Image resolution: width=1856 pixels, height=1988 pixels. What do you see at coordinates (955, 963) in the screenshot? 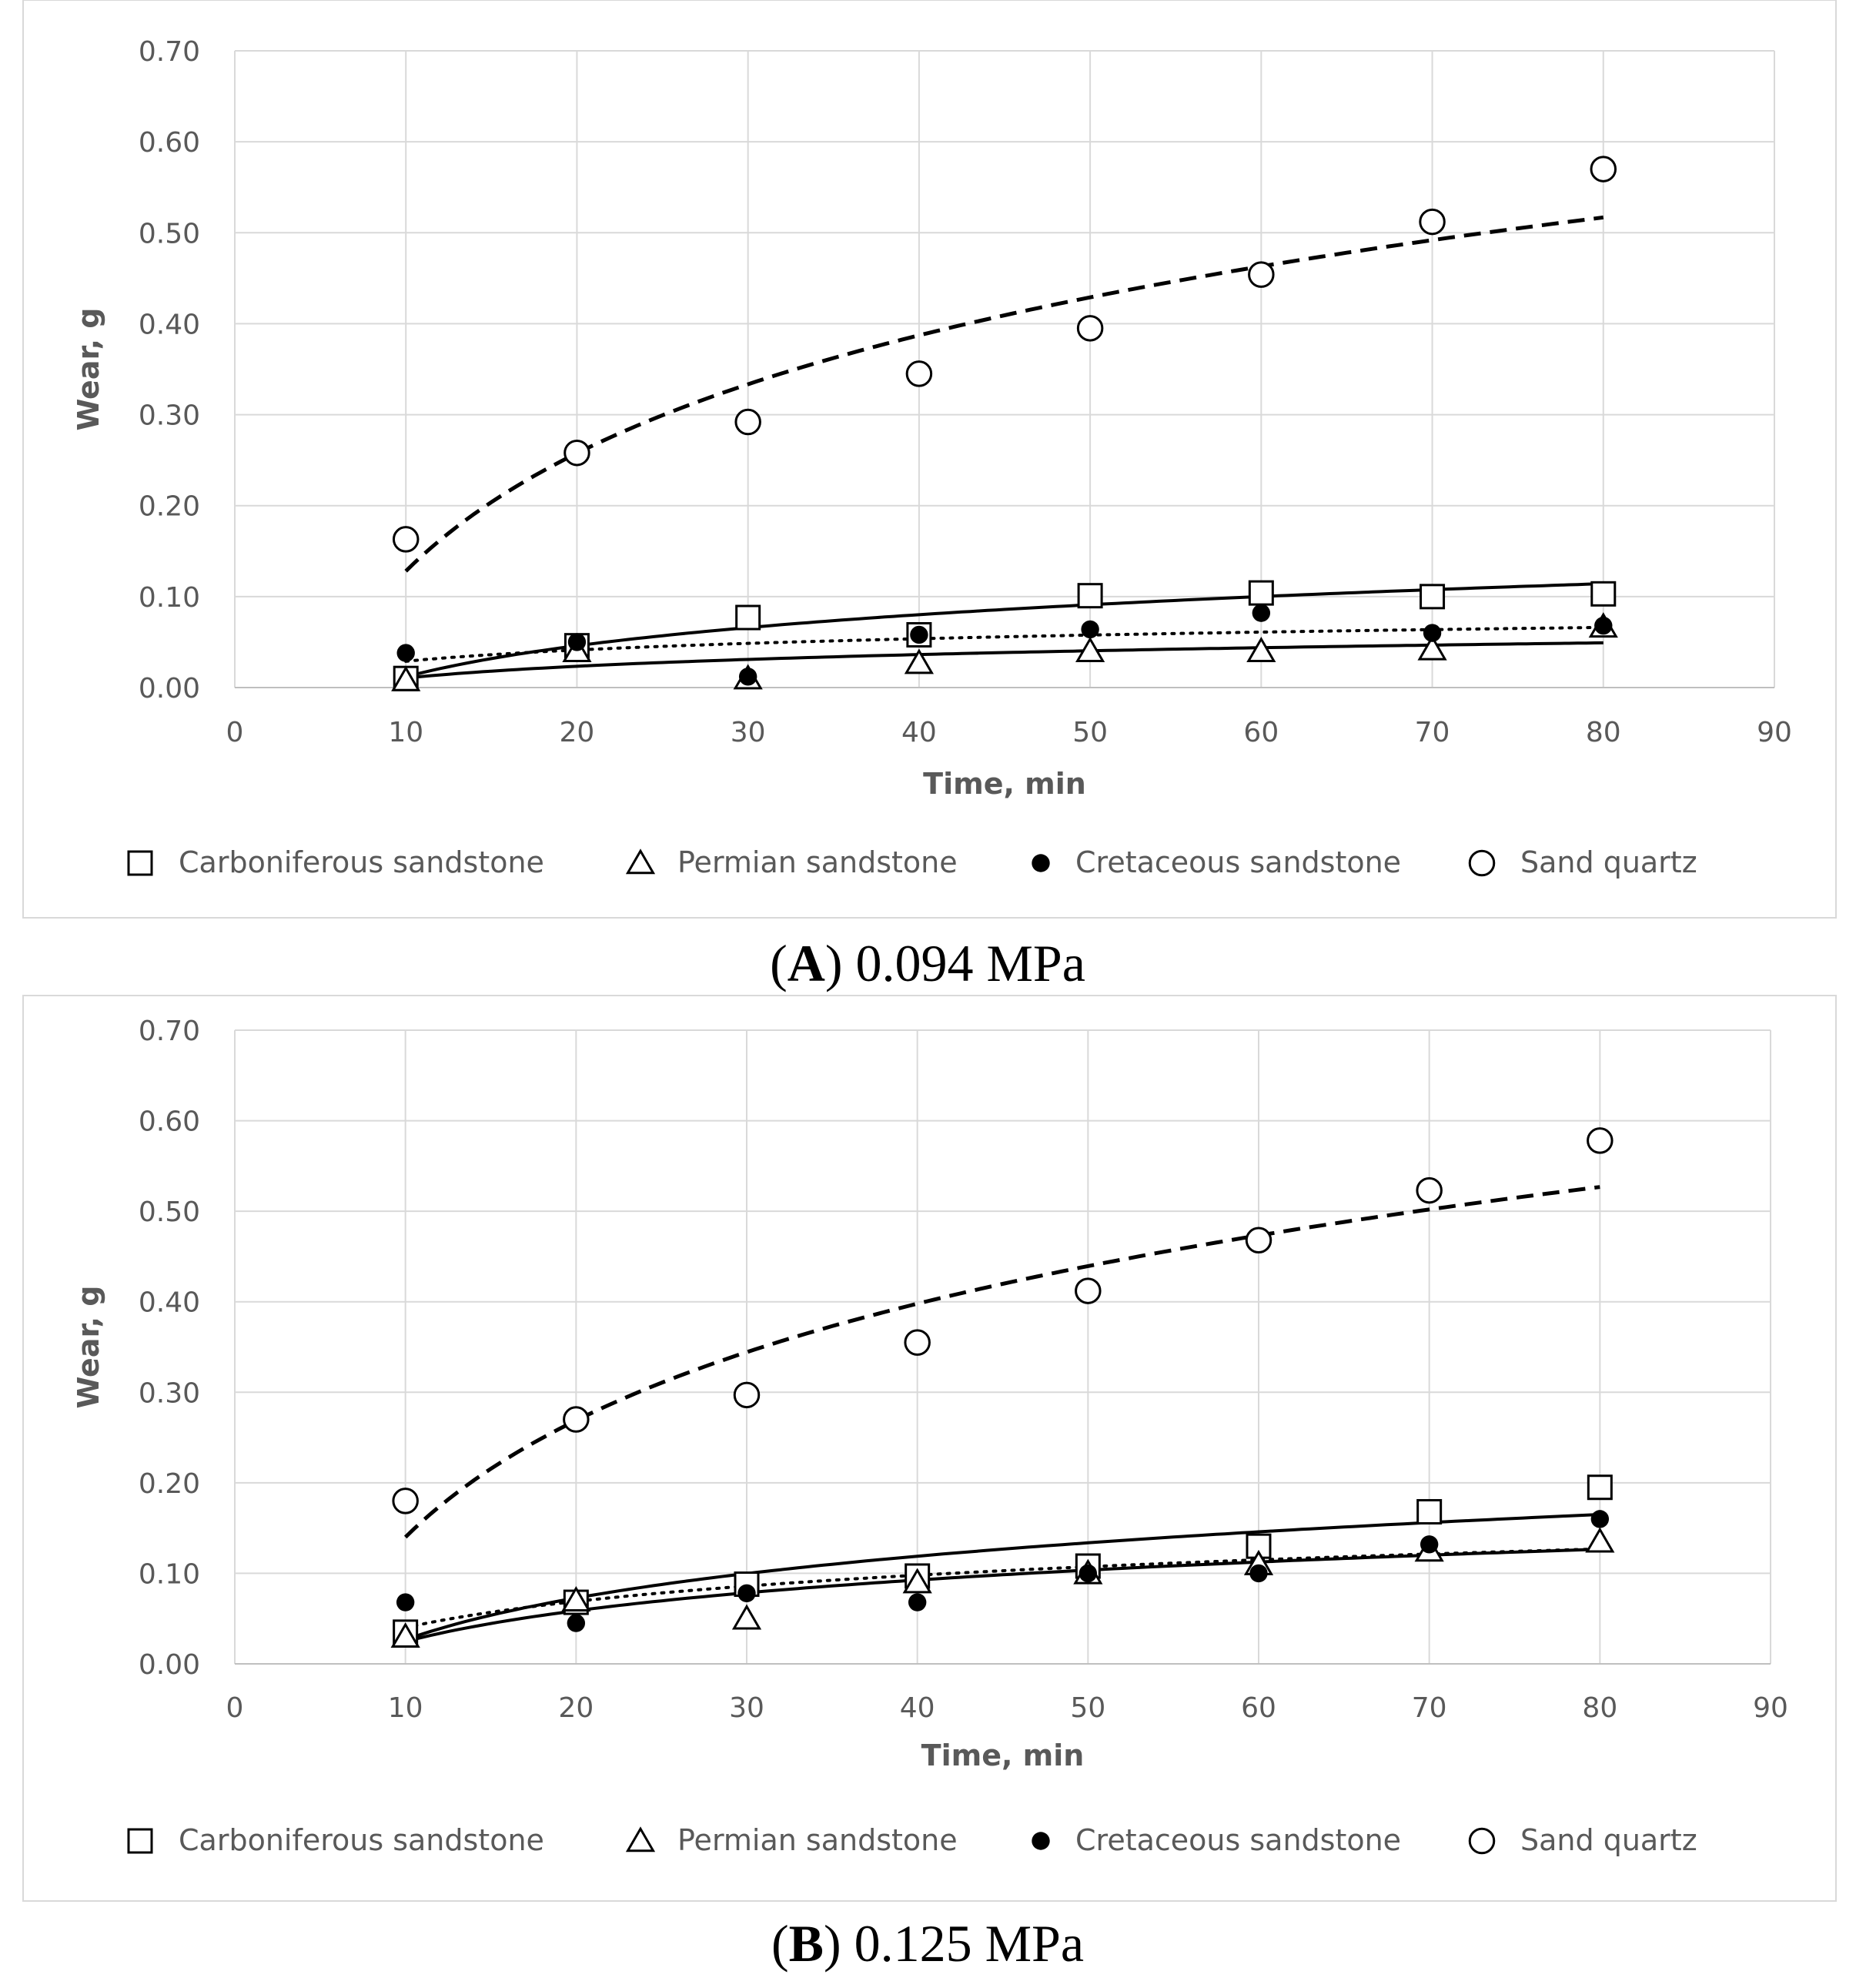
I see `caption-pressure: ) 0.094 MPa` at bounding box center [955, 963].